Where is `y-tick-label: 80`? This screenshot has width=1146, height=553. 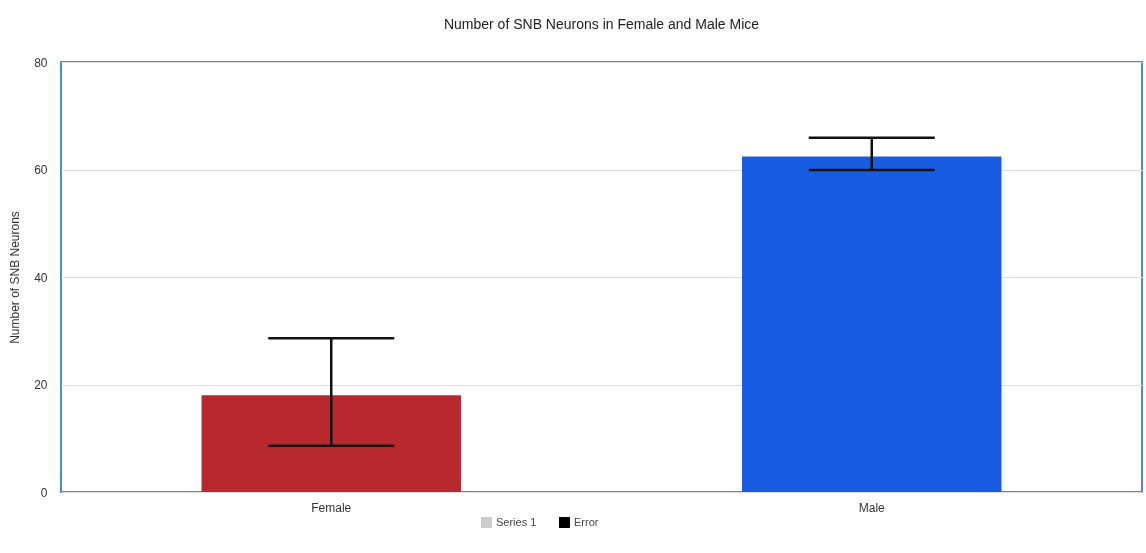
y-tick-label: 80 is located at coordinates (41, 62).